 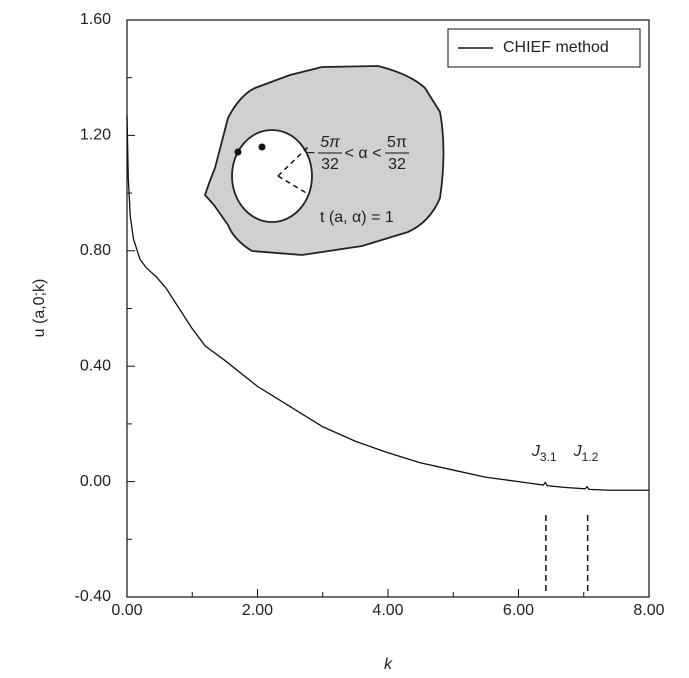 What do you see at coordinates (548, 457) in the screenshot?
I see `annotation-subscript: 3.1` at bounding box center [548, 457].